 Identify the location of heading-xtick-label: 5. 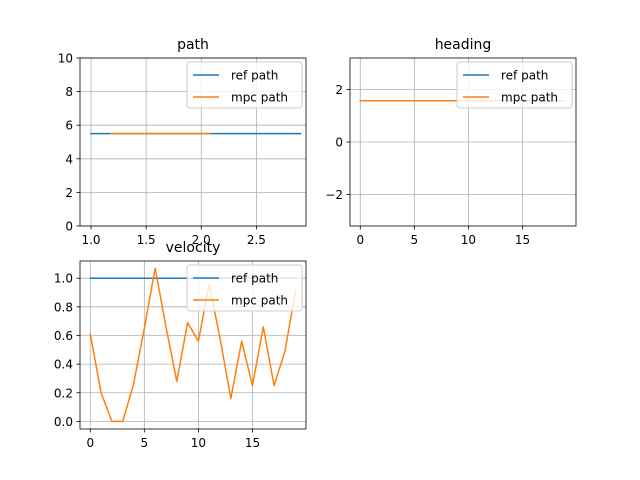
(415, 240).